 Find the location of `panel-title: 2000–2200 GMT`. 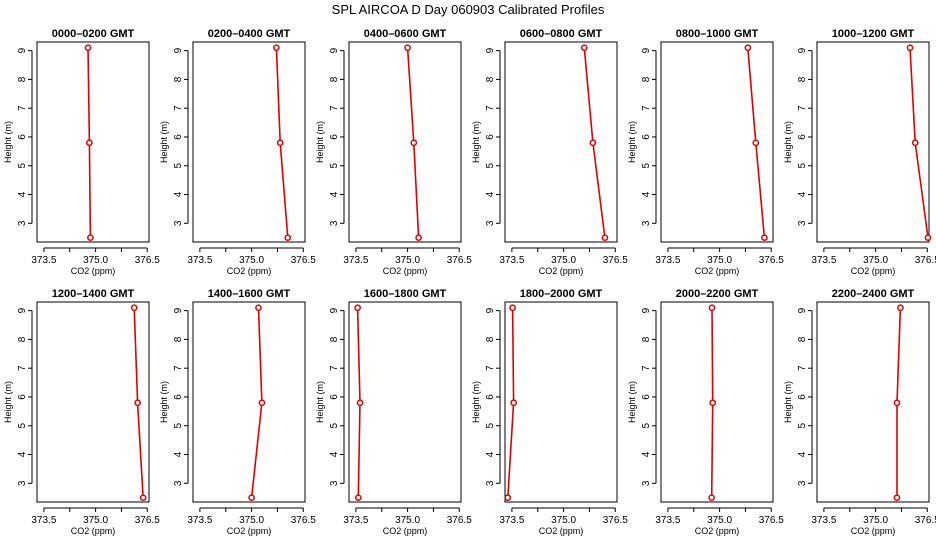

panel-title: 2000–2200 GMT is located at coordinates (717, 294).